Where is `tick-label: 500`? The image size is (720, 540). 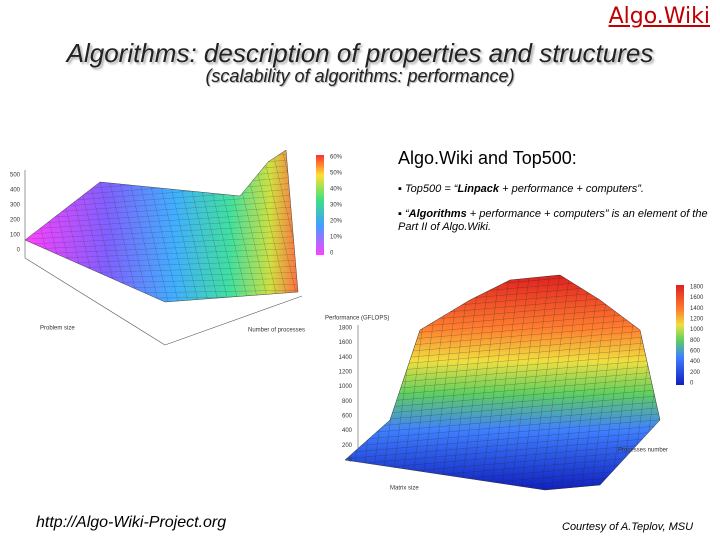
tick-label: 500 is located at coordinates (15, 176).